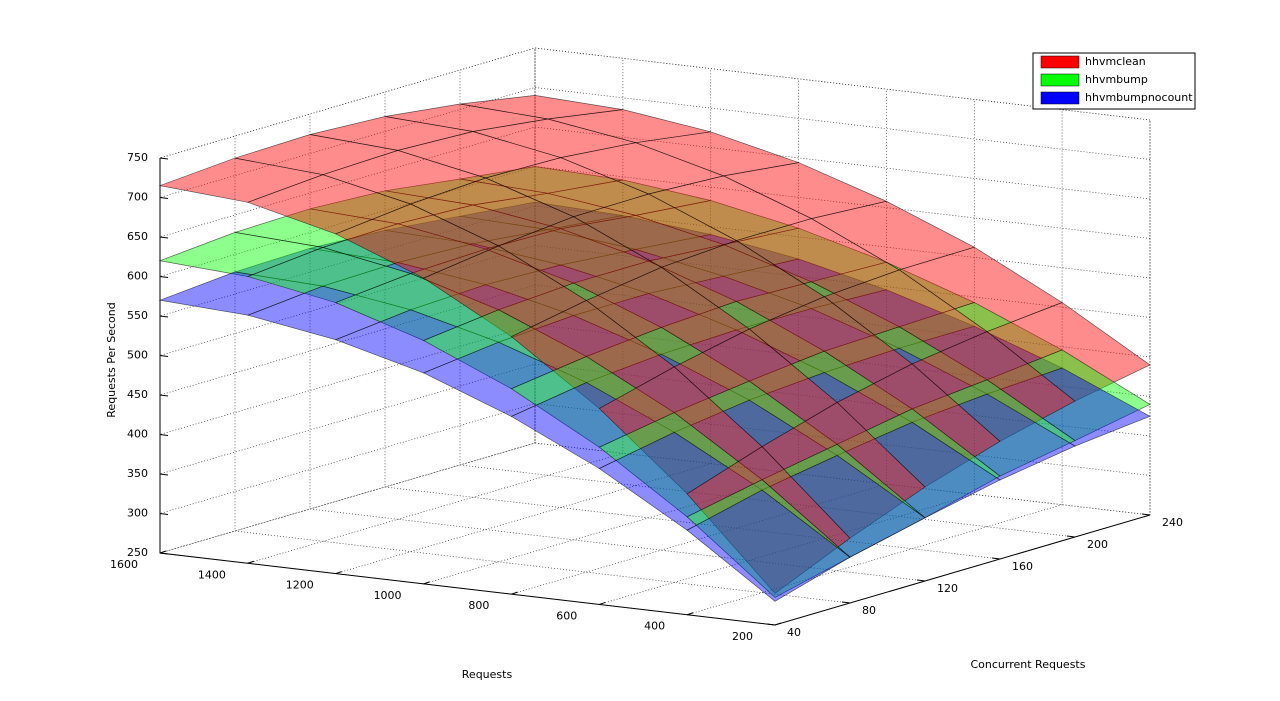 The height and width of the screenshot is (701, 1280). Describe the element at coordinates (137, 355) in the screenshot. I see `z-tick-label: 500` at that location.